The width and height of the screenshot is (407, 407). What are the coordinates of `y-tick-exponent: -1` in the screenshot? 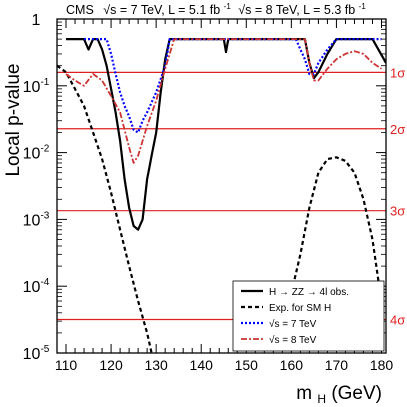 It's located at (44, 82).